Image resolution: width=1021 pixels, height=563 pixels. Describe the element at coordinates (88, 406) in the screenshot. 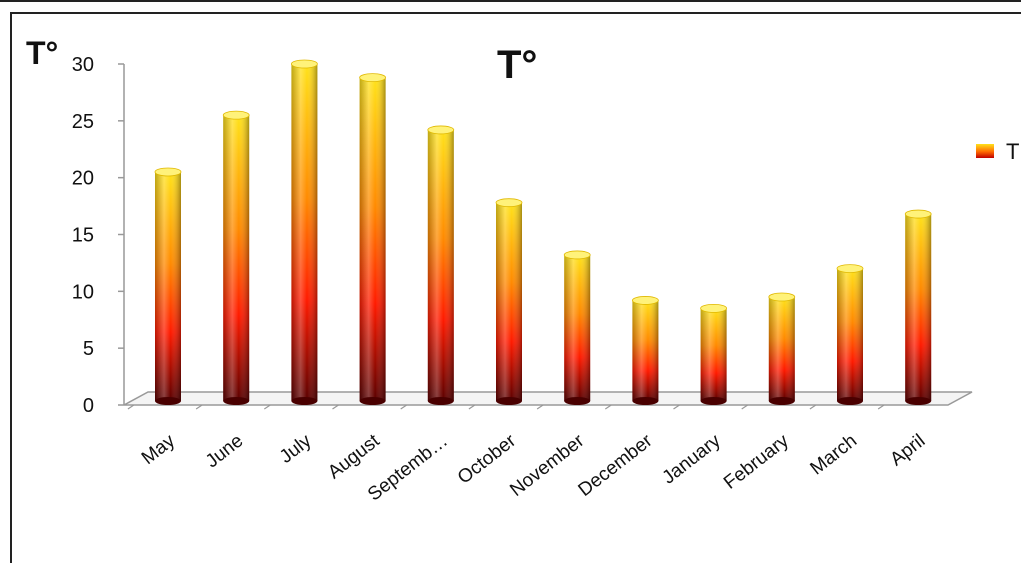

I see `y-tick-label: 0` at that location.